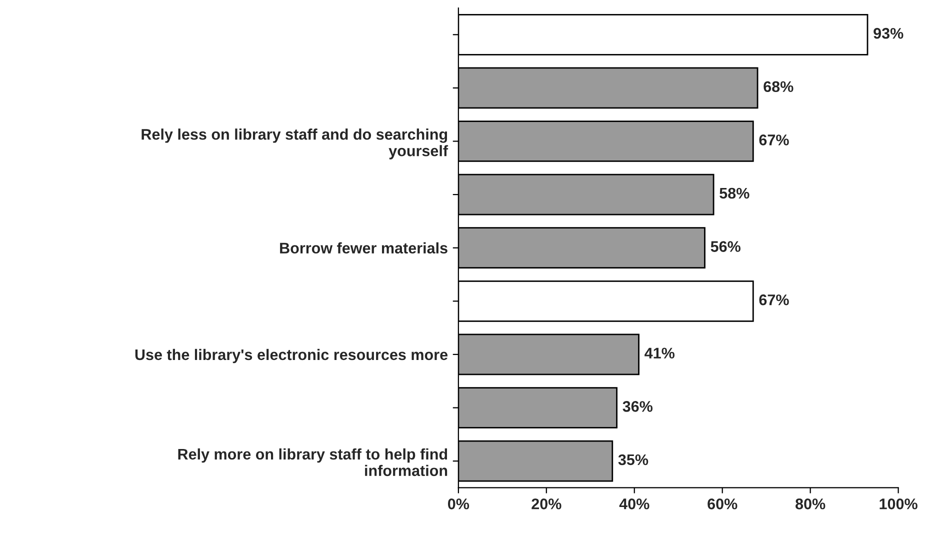  Describe the element at coordinates (313, 462) in the screenshot. I see `y-tick-label: Rely more on library staff to help find information` at that location.